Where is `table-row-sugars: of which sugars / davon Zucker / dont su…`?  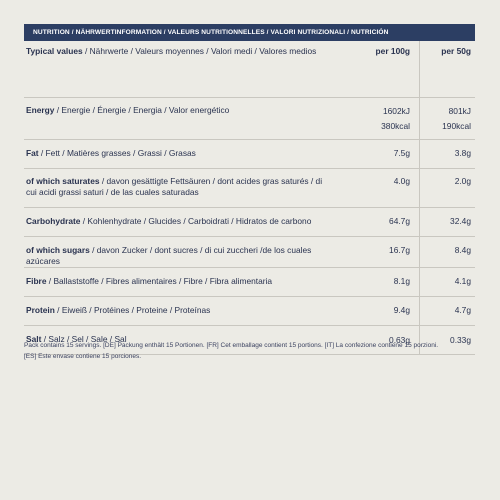 table-row-sugars: of which sugars / davon Zucker / dont su… is located at coordinates (249, 252).